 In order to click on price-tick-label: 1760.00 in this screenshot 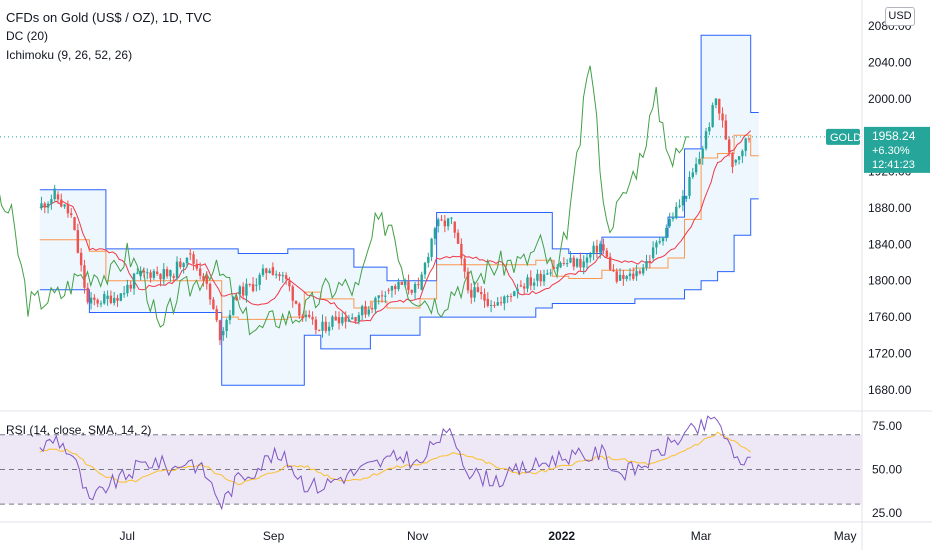, I will do `click(890, 317)`.